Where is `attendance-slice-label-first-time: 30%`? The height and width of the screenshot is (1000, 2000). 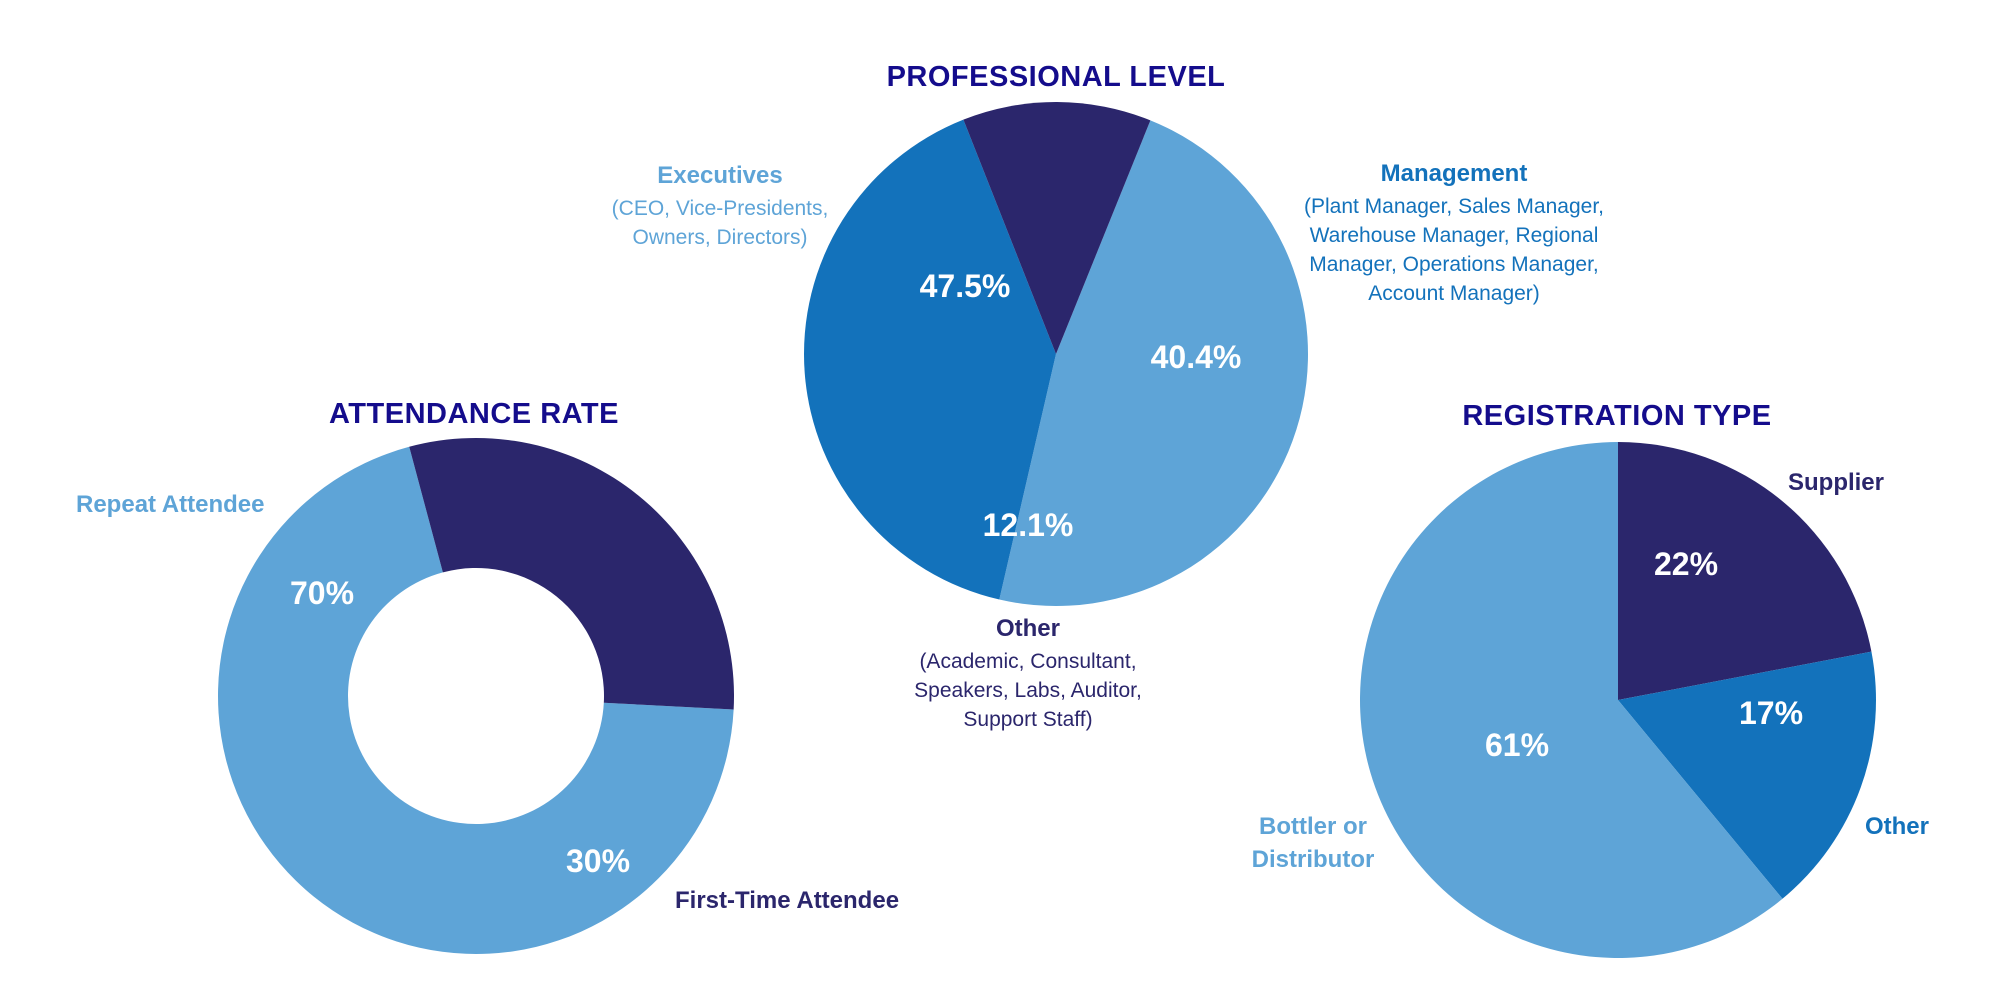 attendance-slice-label-first-time: 30% is located at coordinates (598, 861).